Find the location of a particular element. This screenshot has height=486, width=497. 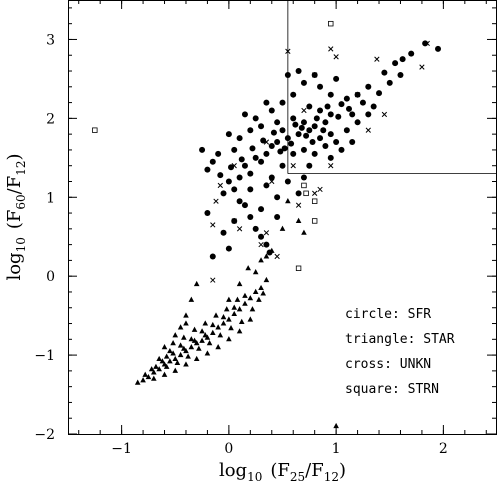

legend-entry-circle: circle: SFR is located at coordinates (388, 314).